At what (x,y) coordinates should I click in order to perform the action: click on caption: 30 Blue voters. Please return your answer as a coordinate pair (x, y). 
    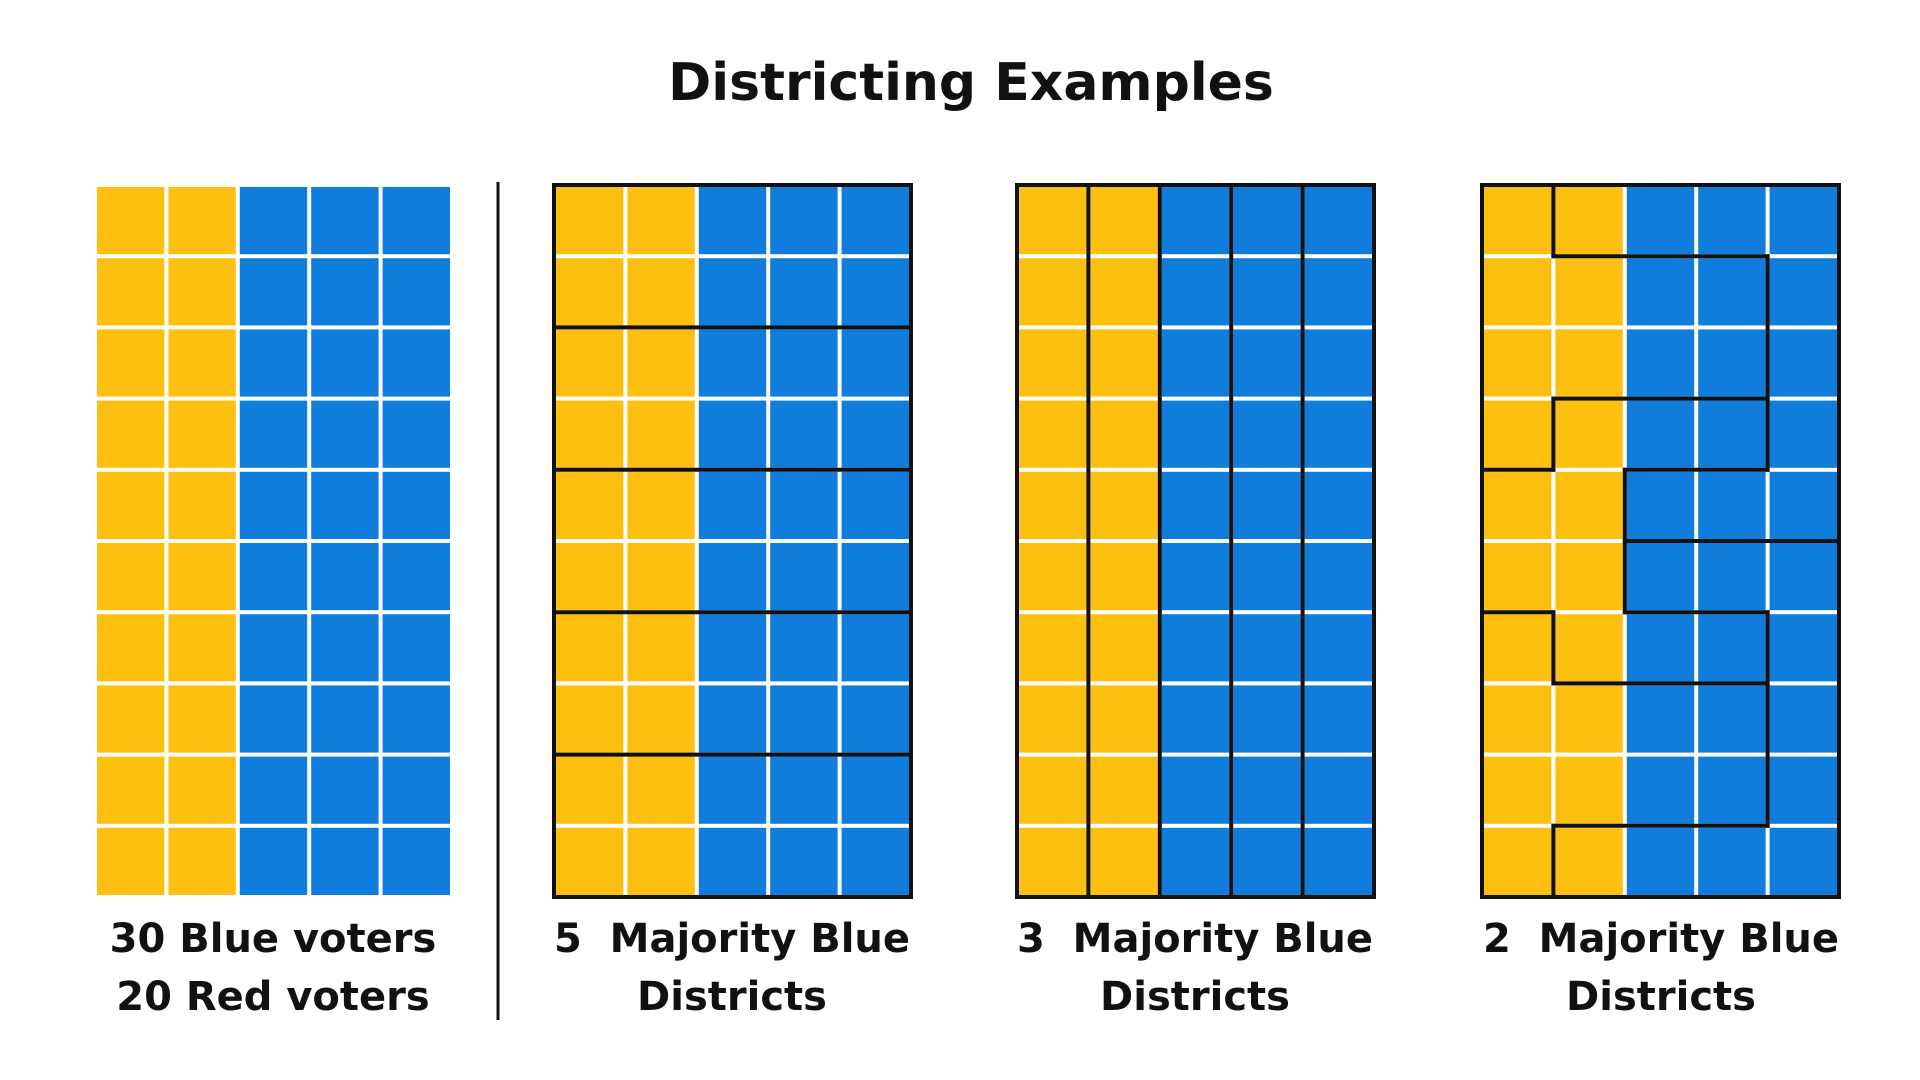
    Looking at the image, I should click on (273, 939).